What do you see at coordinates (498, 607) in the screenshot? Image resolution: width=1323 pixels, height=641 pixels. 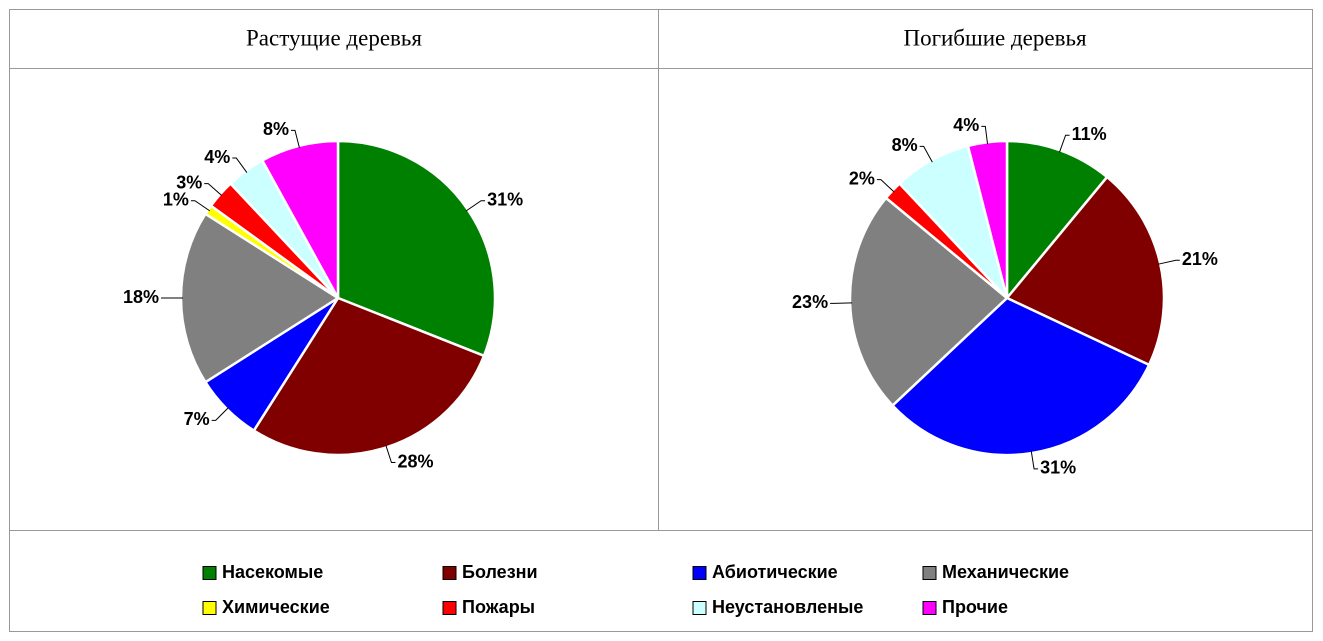 I see `legend-label: Пожары` at bounding box center [498, 607].